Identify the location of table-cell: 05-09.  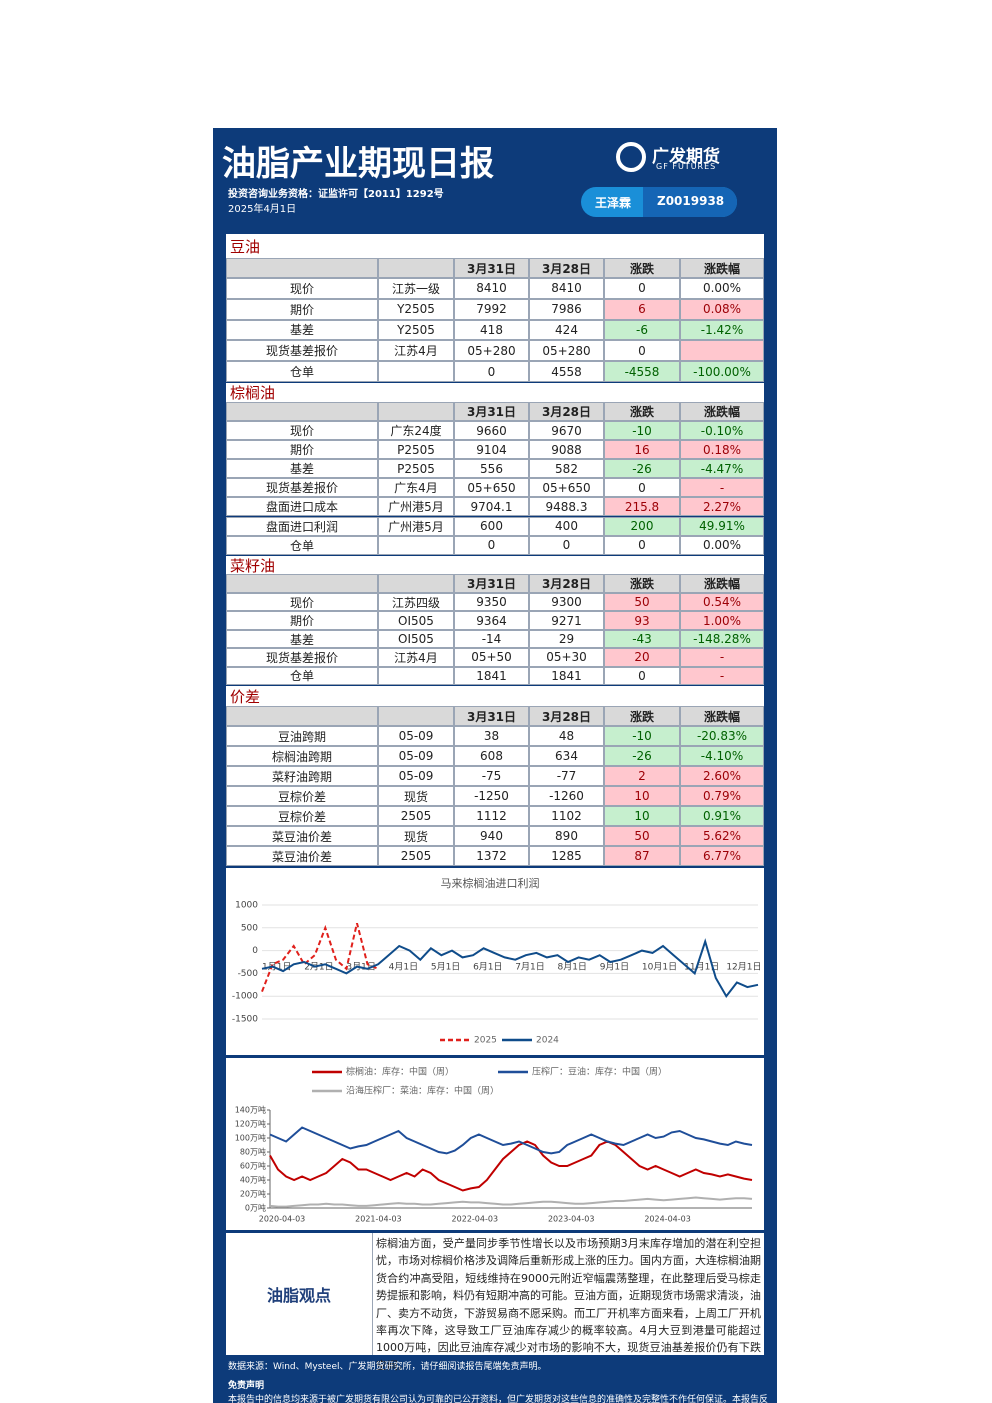
(416, 776).